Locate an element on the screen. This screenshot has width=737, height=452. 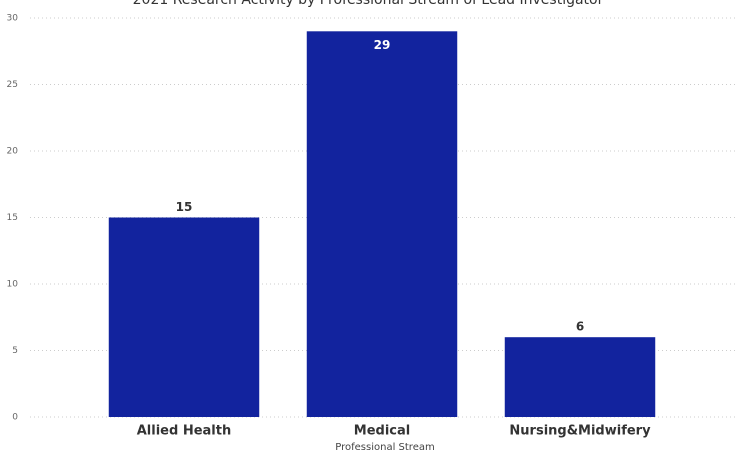
x-tick-label: Allied Health is located at coordinates (184, 431).